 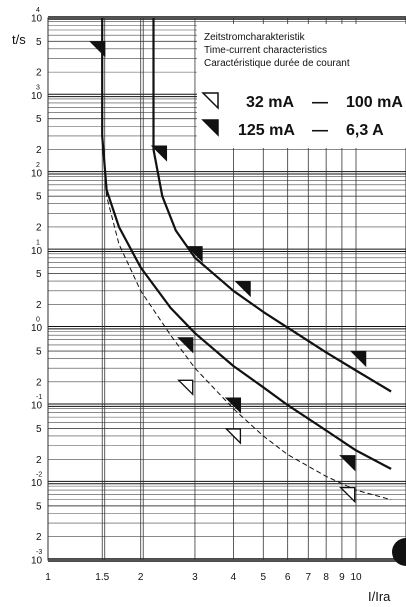 What do you see at coordinates (203, 577) in the screenshot?
I see `x-tick-labels: 1 1.5 2 3 4 5 6 7 8 9 10` at bounding box center [203, 577].